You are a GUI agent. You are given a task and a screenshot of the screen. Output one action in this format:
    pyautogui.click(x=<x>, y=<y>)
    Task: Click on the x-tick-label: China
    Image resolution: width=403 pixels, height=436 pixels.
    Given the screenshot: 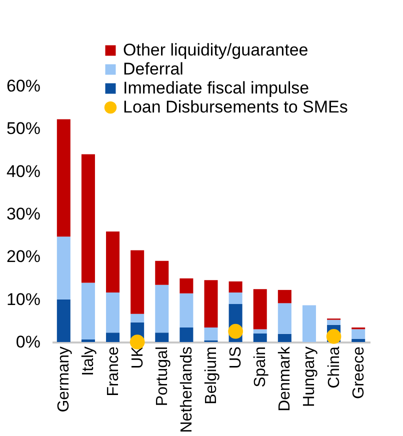 What is the action you would take?
    pyautogui.click(x=334, y=367)
    